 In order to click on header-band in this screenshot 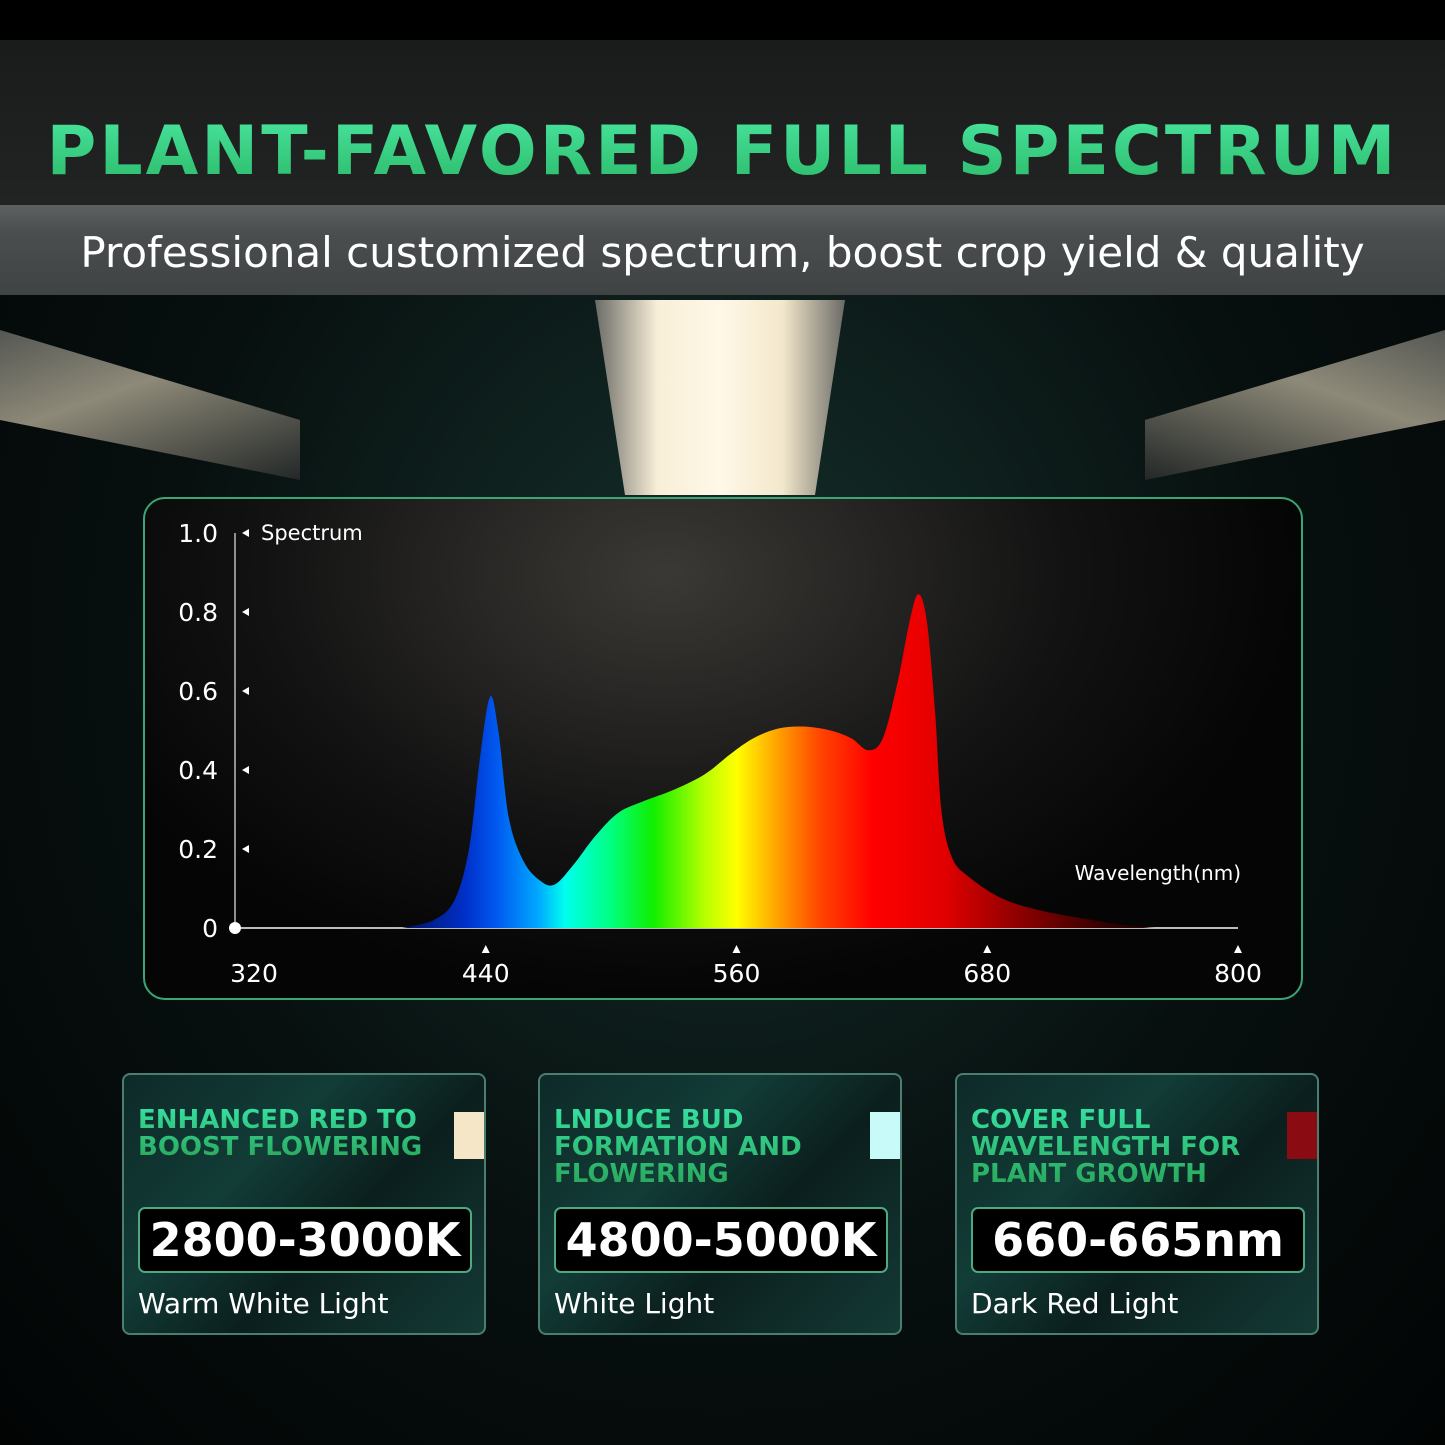, I will do `click(722, 125)`.